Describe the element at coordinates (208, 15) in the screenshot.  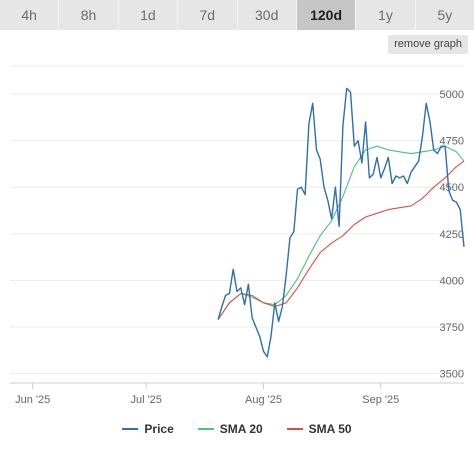
I see `tab-7d: 7d` at that location.